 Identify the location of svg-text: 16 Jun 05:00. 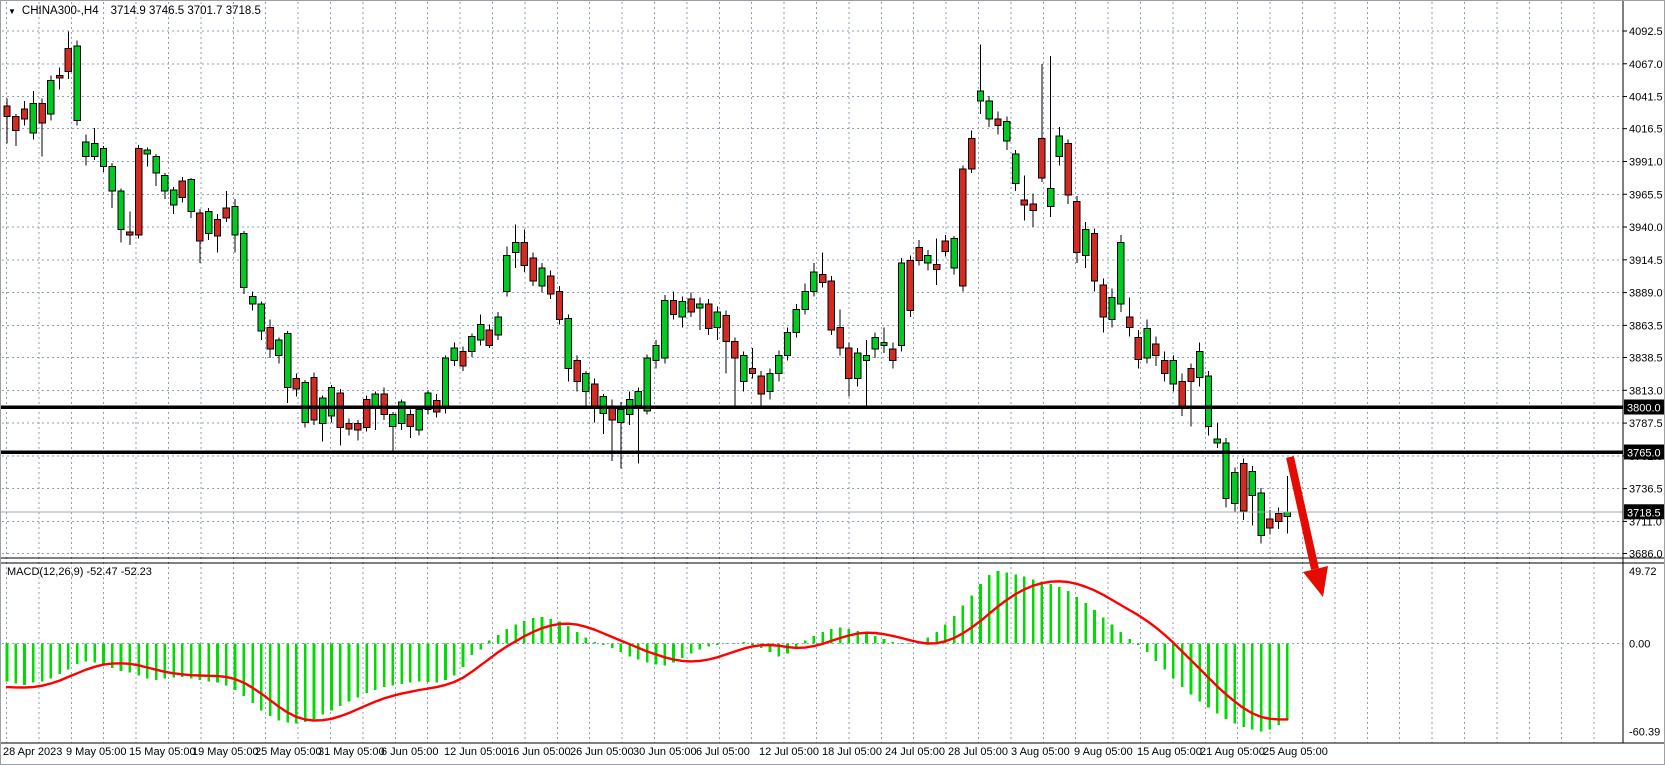
(539, 752).